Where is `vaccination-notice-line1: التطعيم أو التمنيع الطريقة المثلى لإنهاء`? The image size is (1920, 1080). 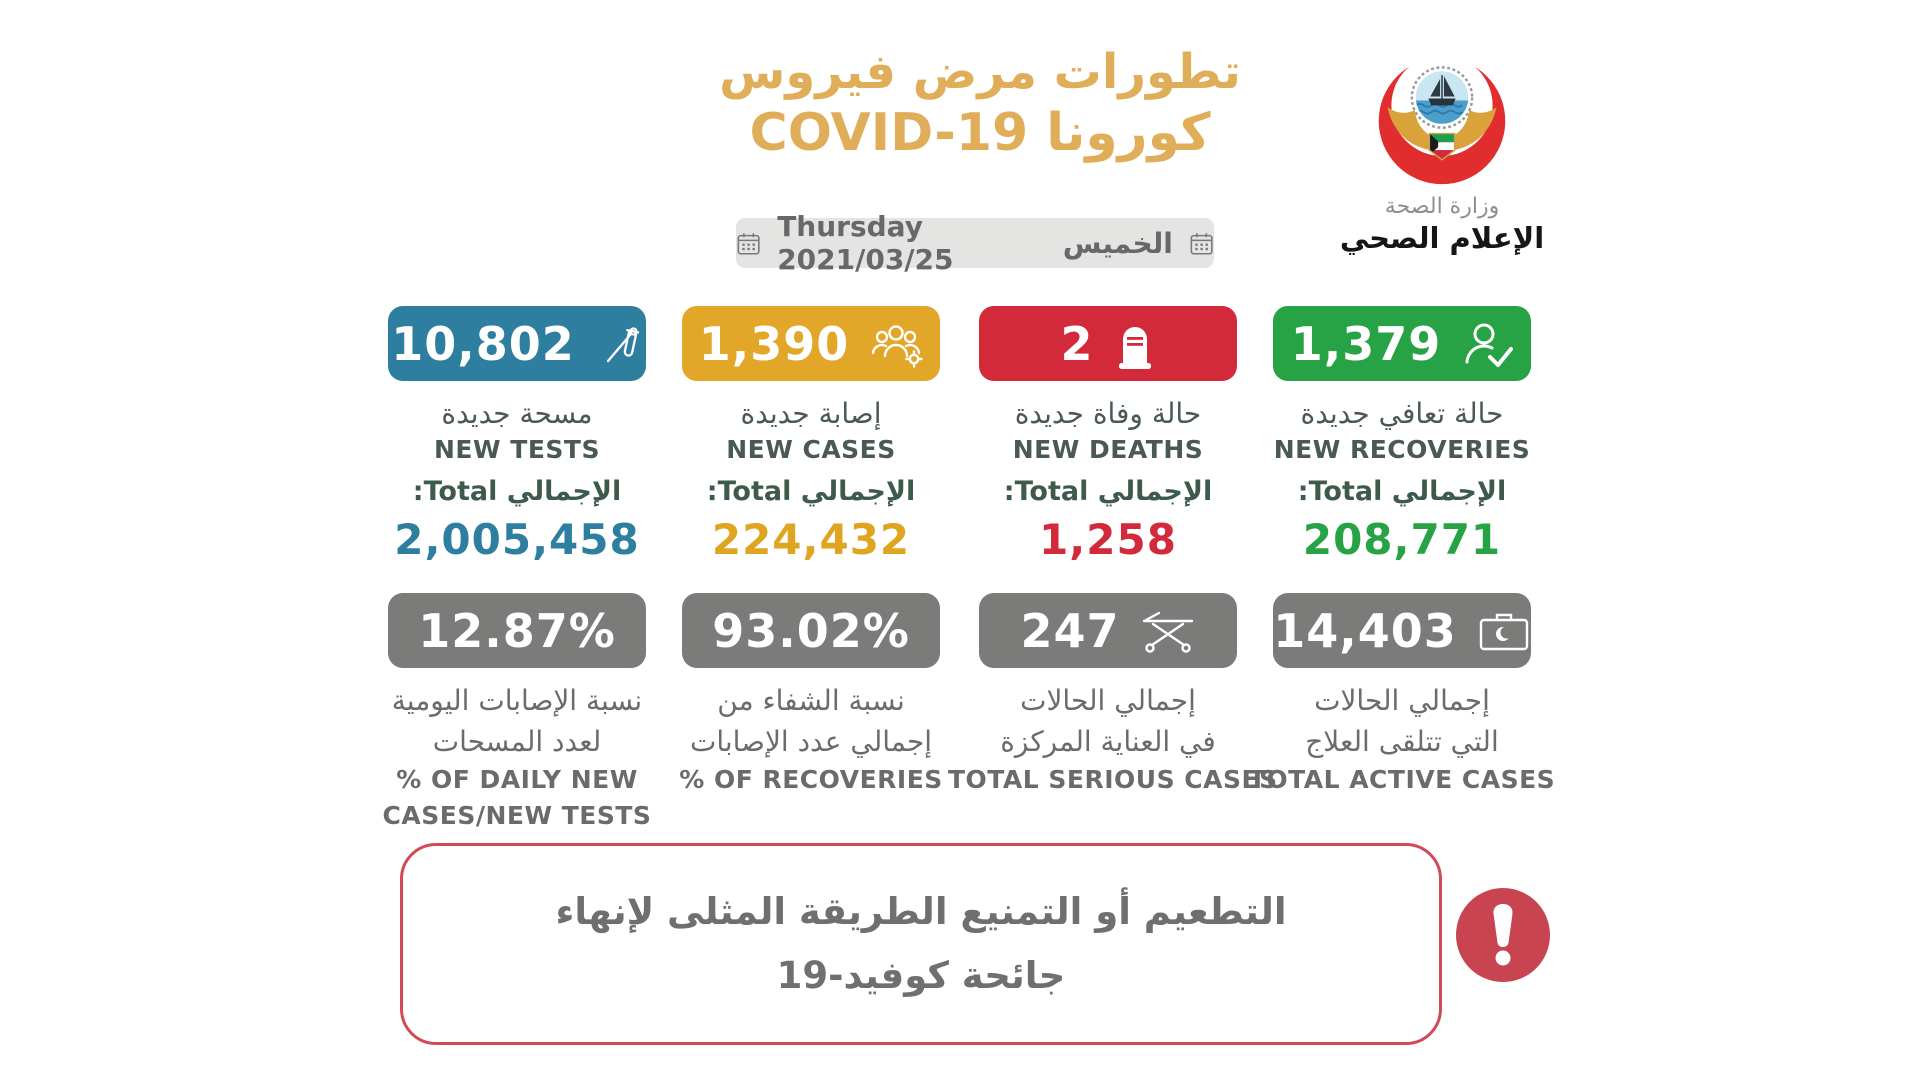
vaccination-notice-line1: التطعيم أو التمنيع الطريقة المثلى لإنهاء is located at coordinates (921, 911).